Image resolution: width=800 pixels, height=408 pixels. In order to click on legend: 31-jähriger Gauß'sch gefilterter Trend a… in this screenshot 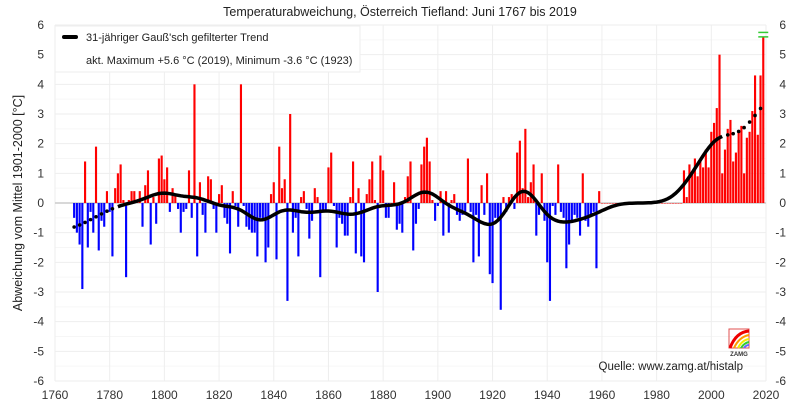, I will do `click(207, 49)`.